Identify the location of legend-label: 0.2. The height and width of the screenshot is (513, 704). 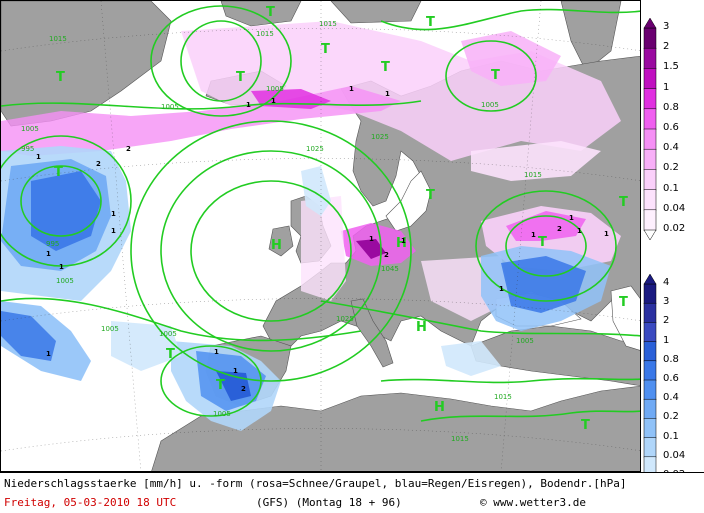
(671, 168).